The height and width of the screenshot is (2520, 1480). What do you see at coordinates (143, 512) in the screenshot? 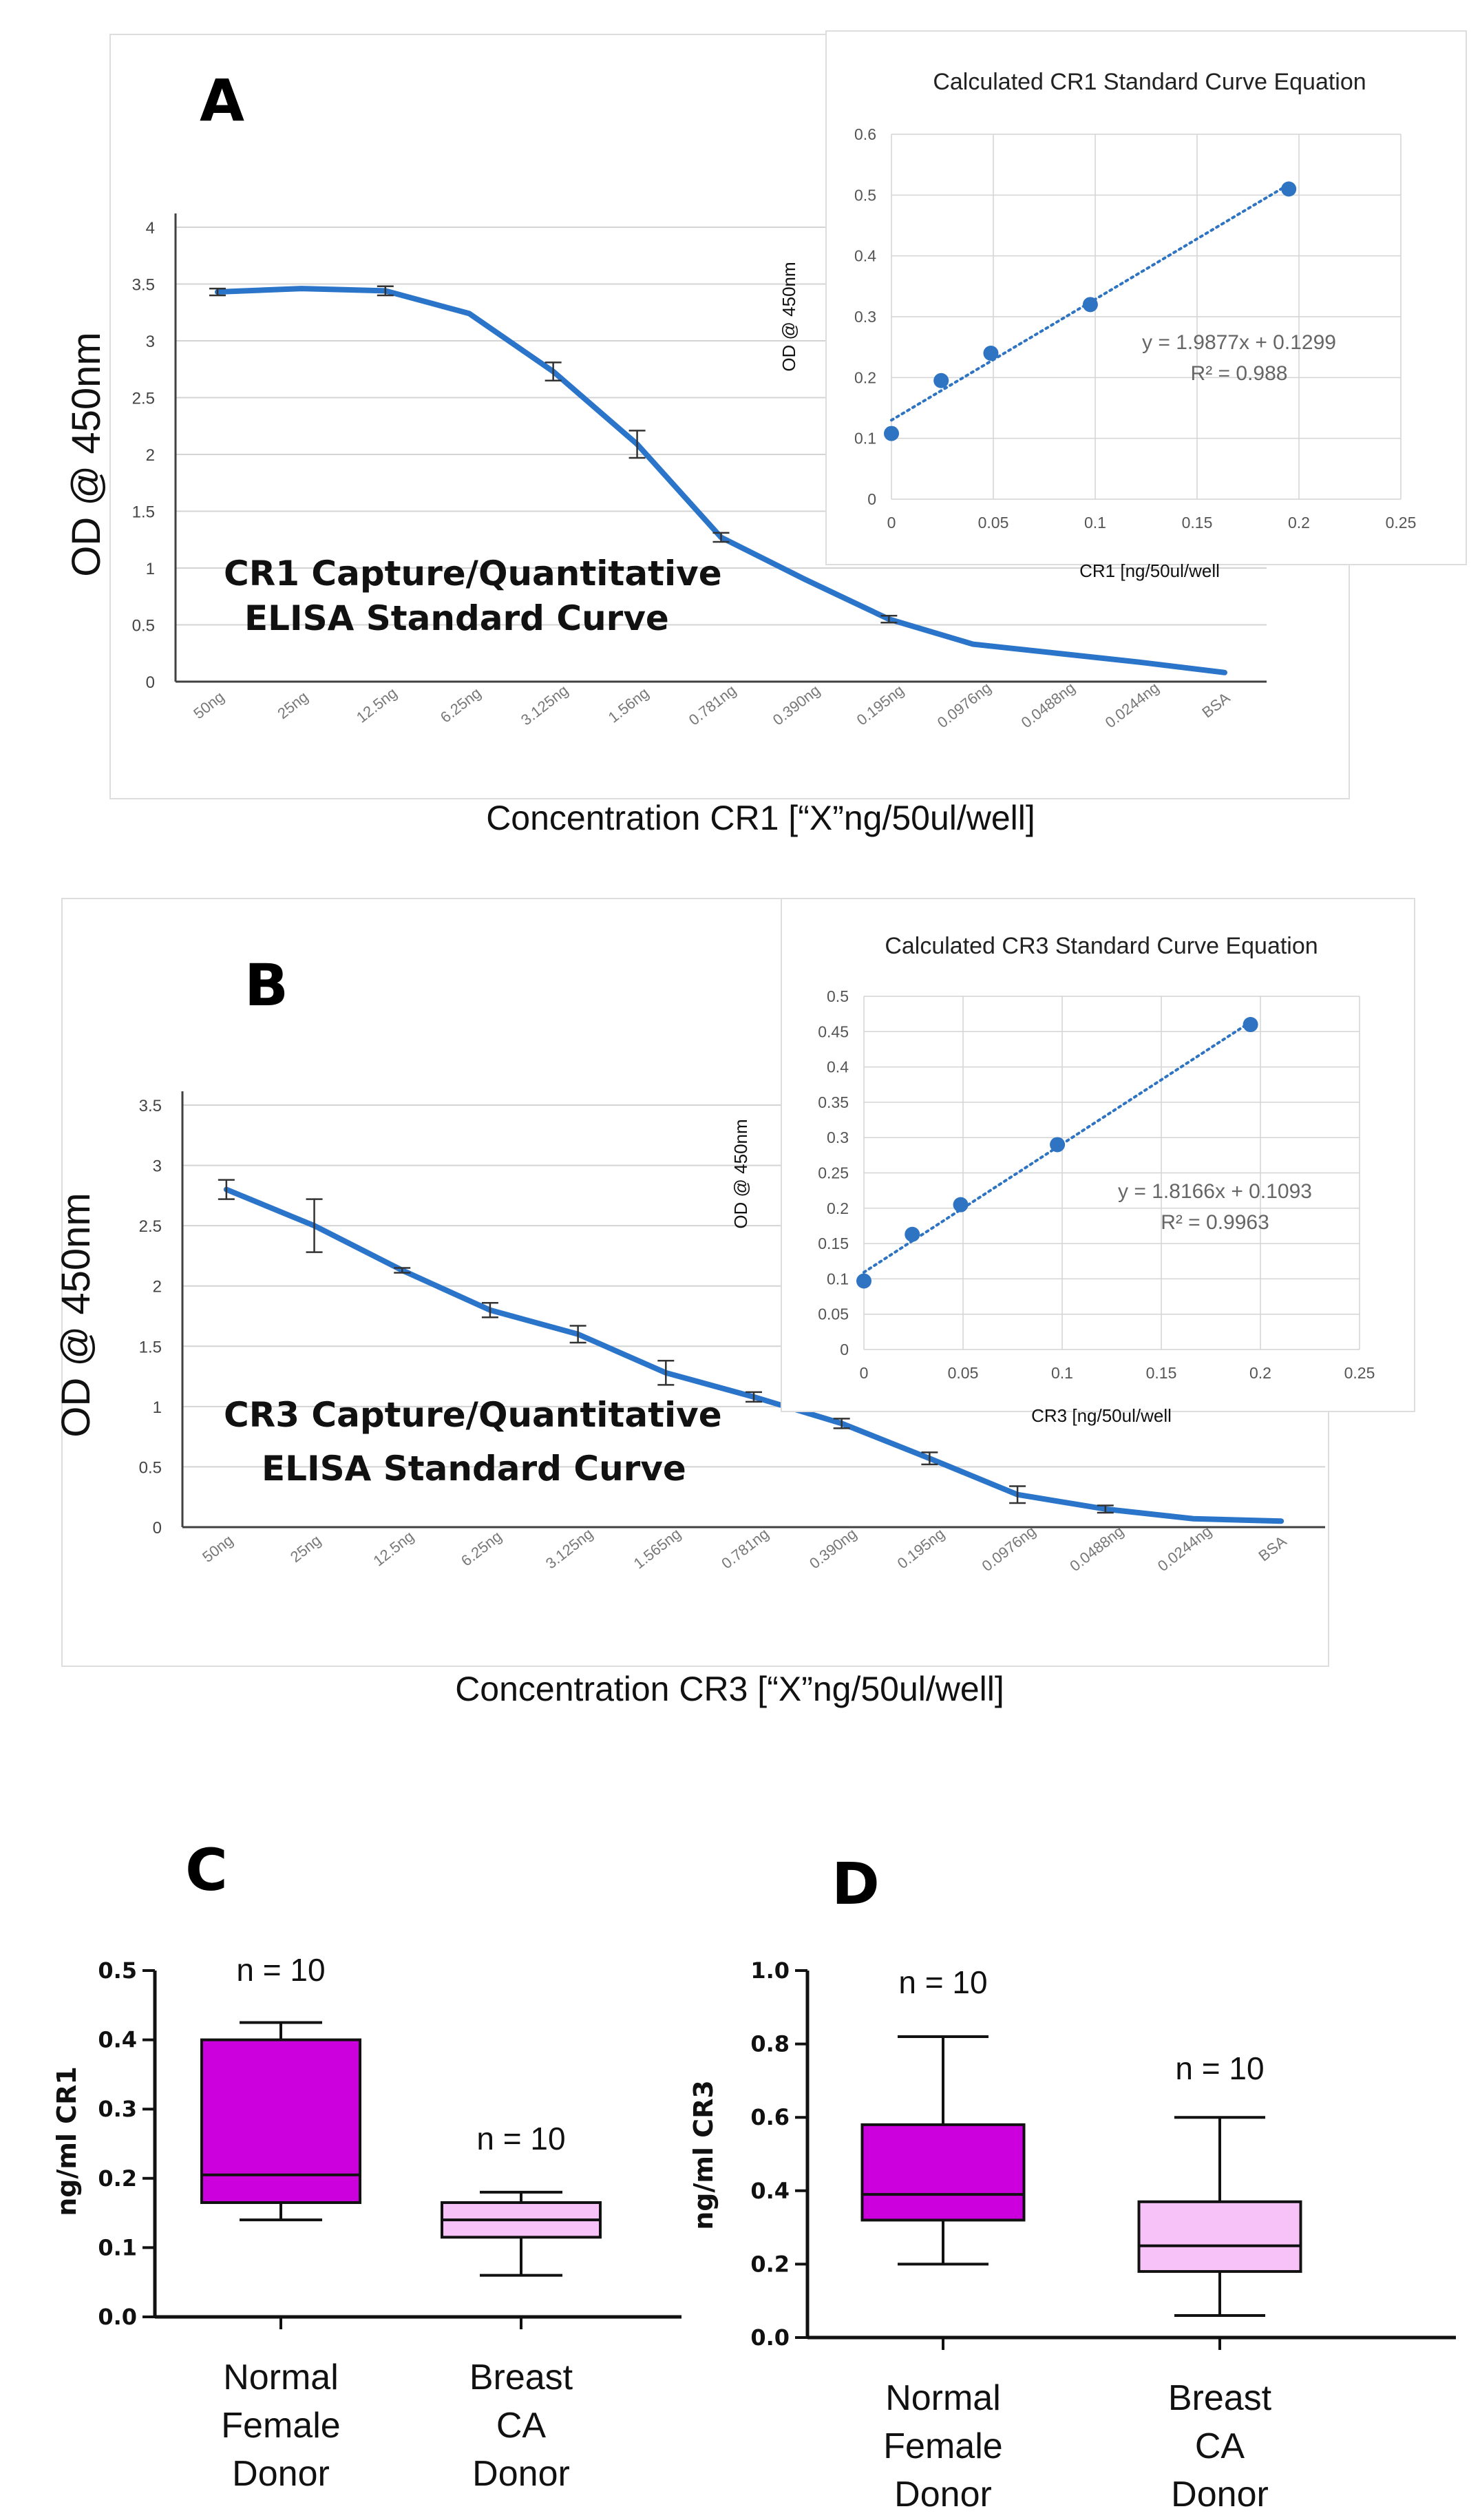
I see `y-tick-label: 1.5` at bounding box center [143, 512].